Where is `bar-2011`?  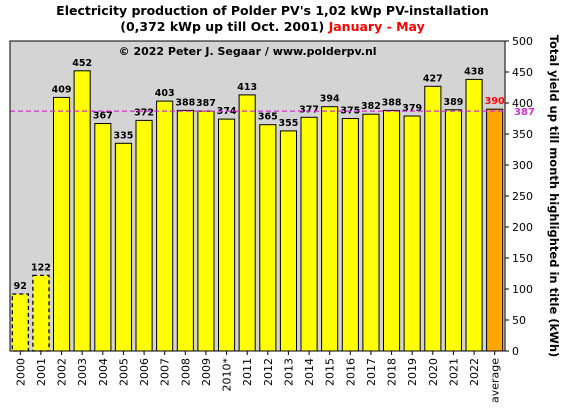 bar-2011 is located at coordinates (247, 223).